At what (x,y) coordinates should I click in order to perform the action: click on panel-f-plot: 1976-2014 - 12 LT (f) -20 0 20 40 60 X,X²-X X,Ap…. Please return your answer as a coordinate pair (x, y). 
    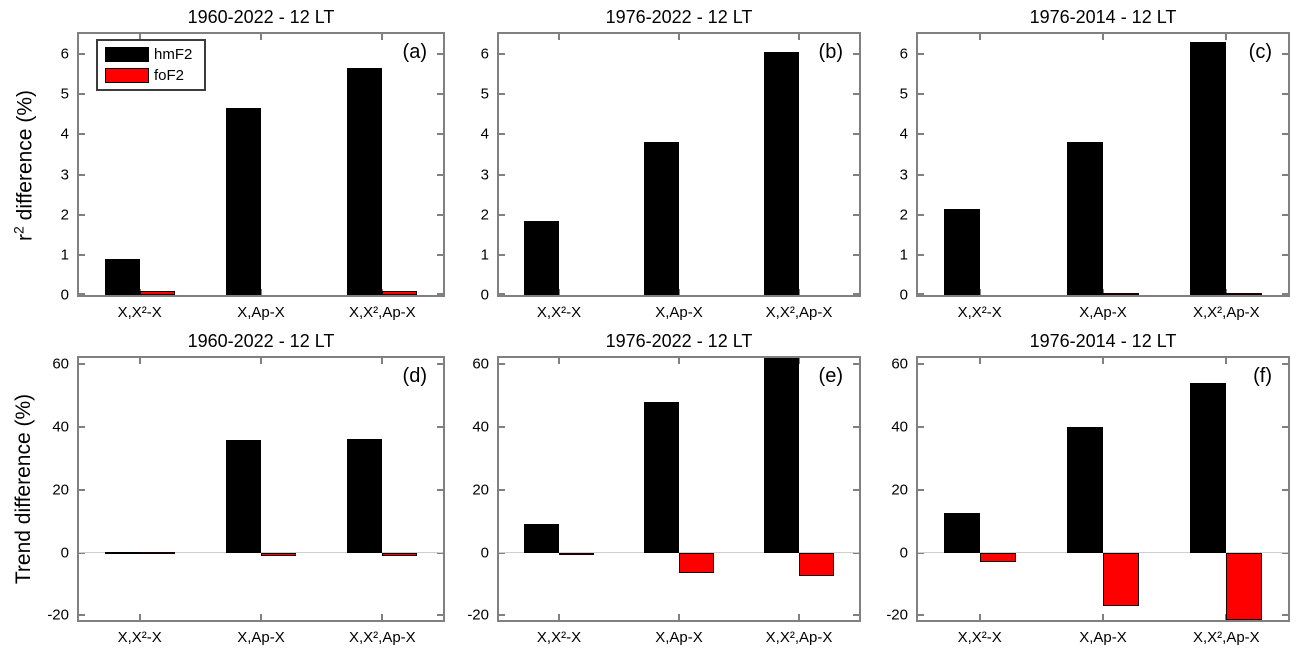
    Looking at the image, I should click on (1088, 488).